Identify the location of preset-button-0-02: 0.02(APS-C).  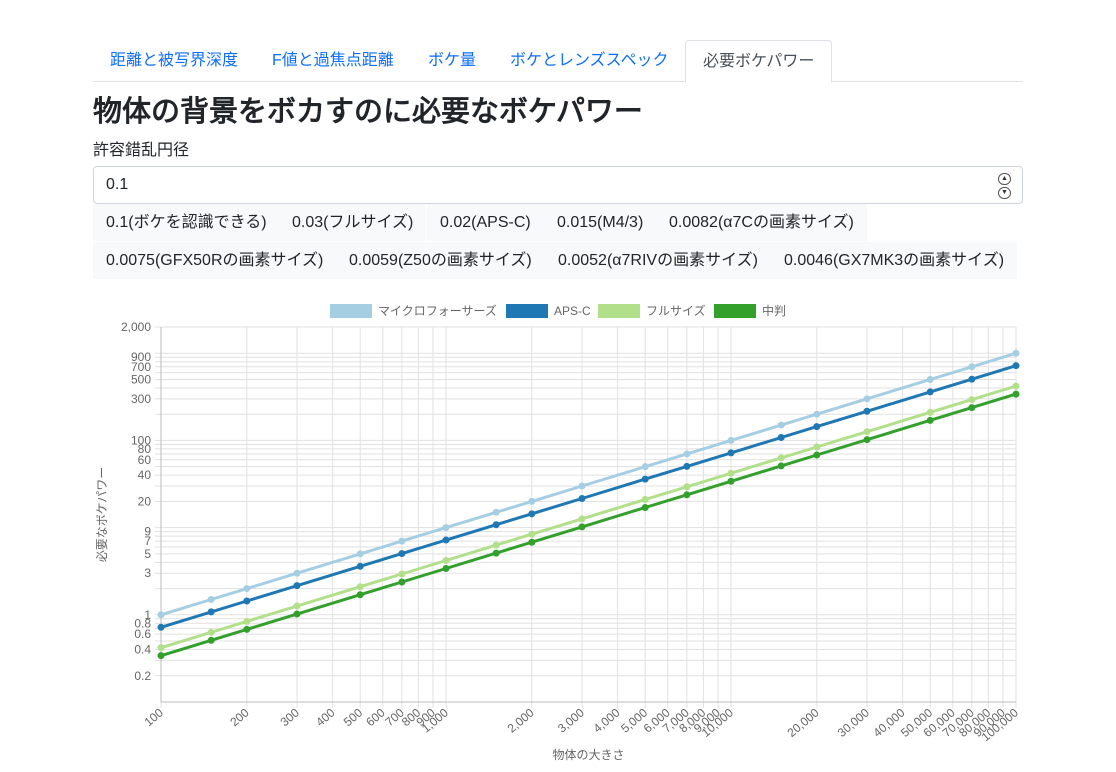
(485, 222).